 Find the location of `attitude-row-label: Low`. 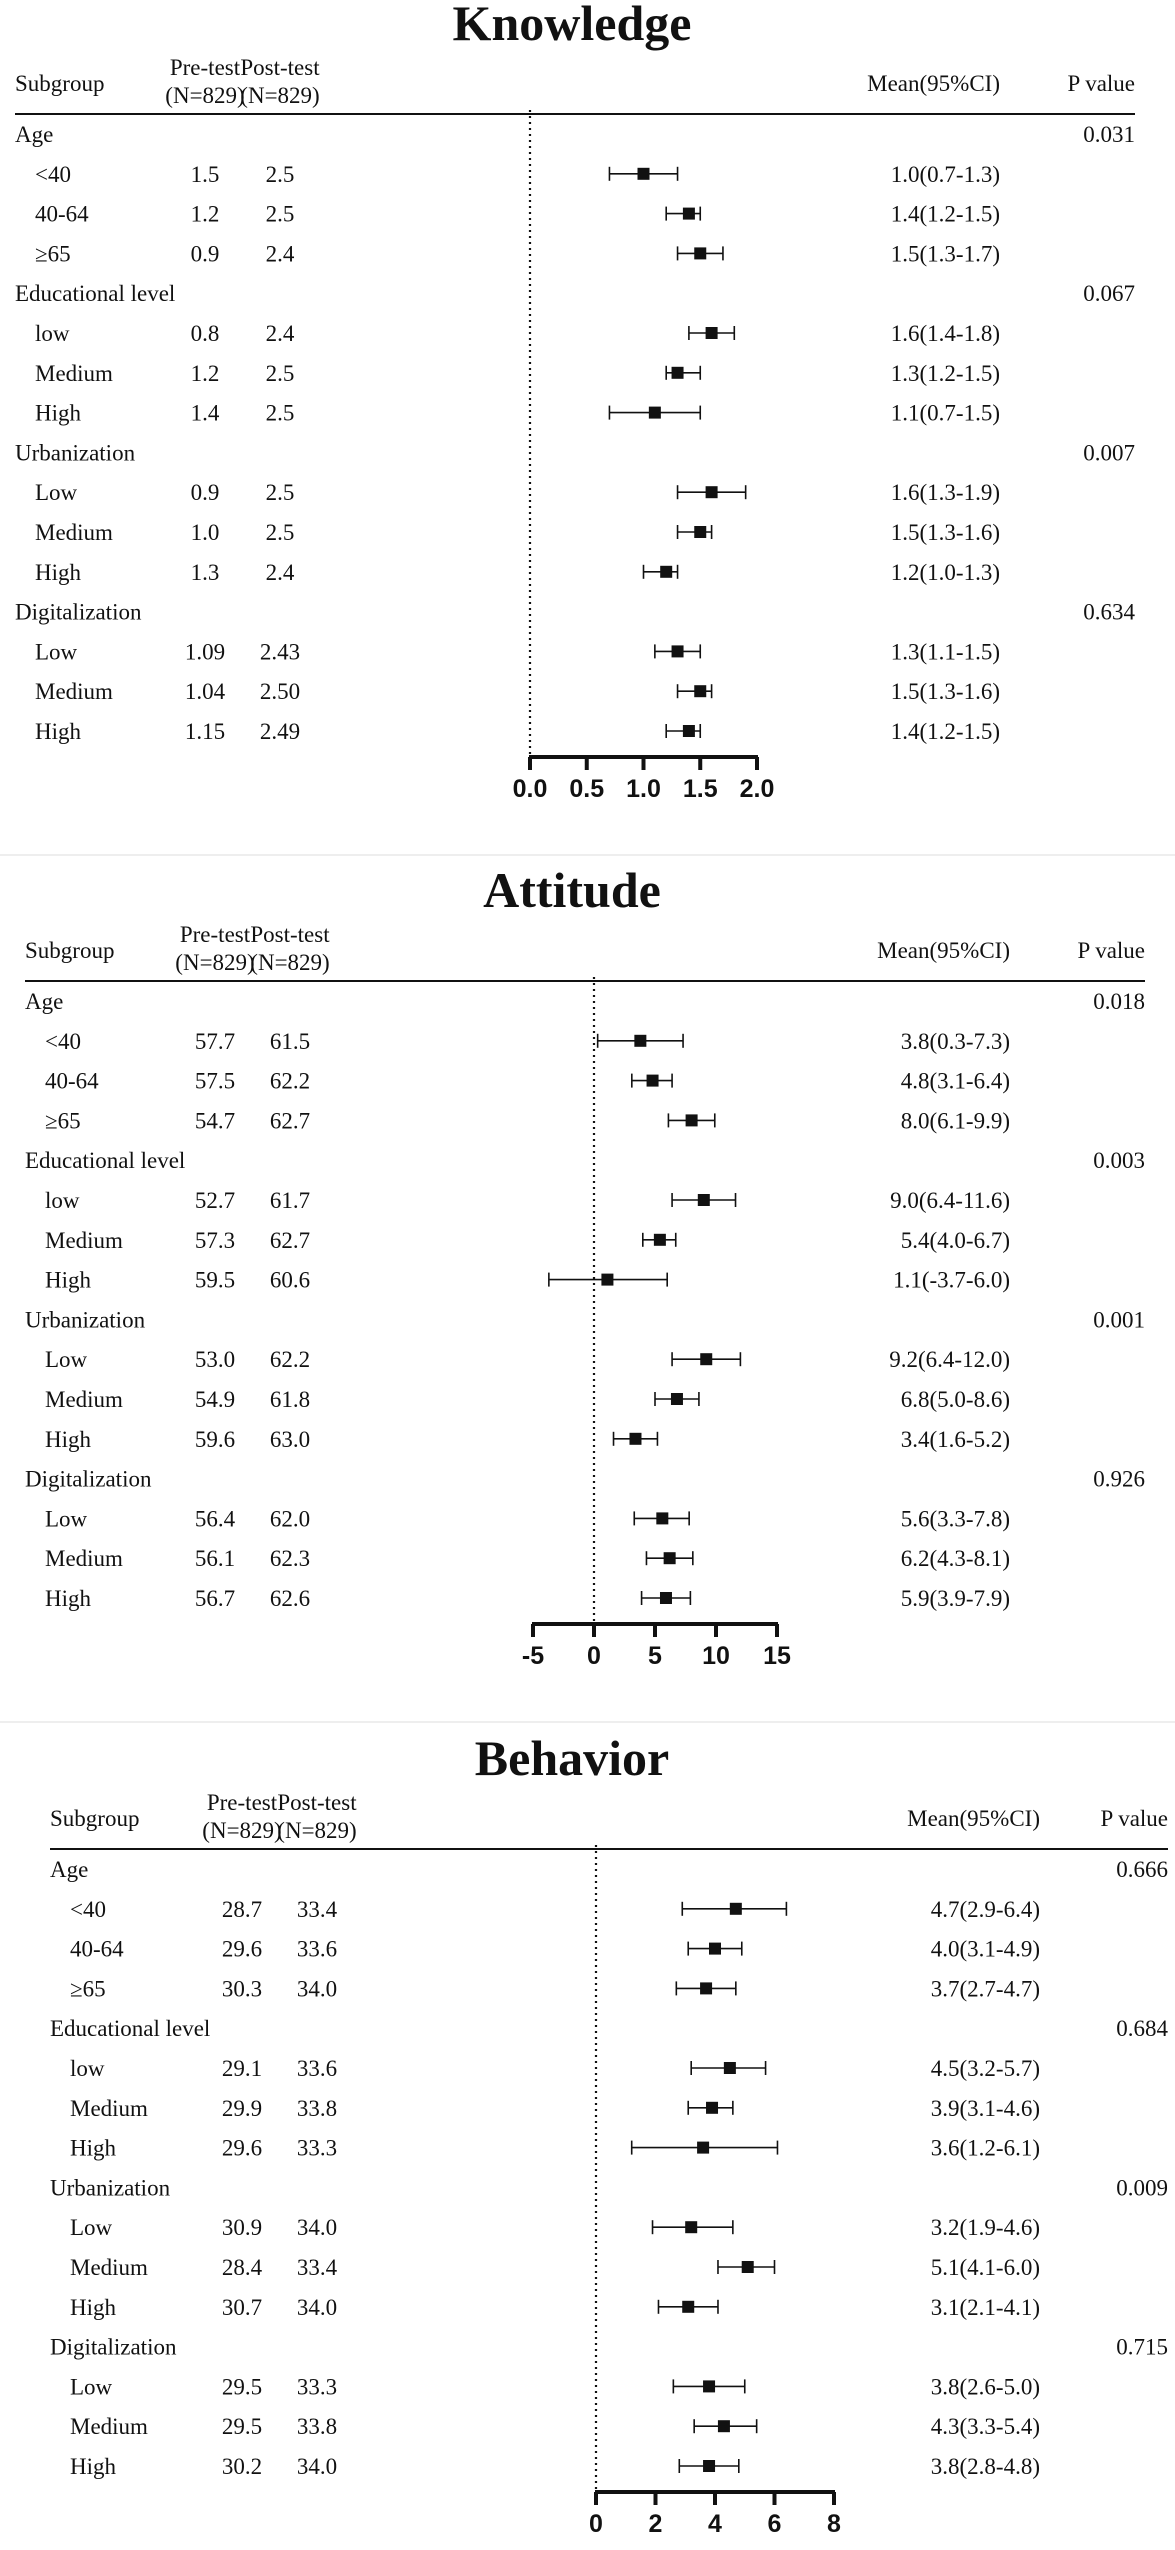

attitude-row-label: Low is located at coordinates (66, 1518).